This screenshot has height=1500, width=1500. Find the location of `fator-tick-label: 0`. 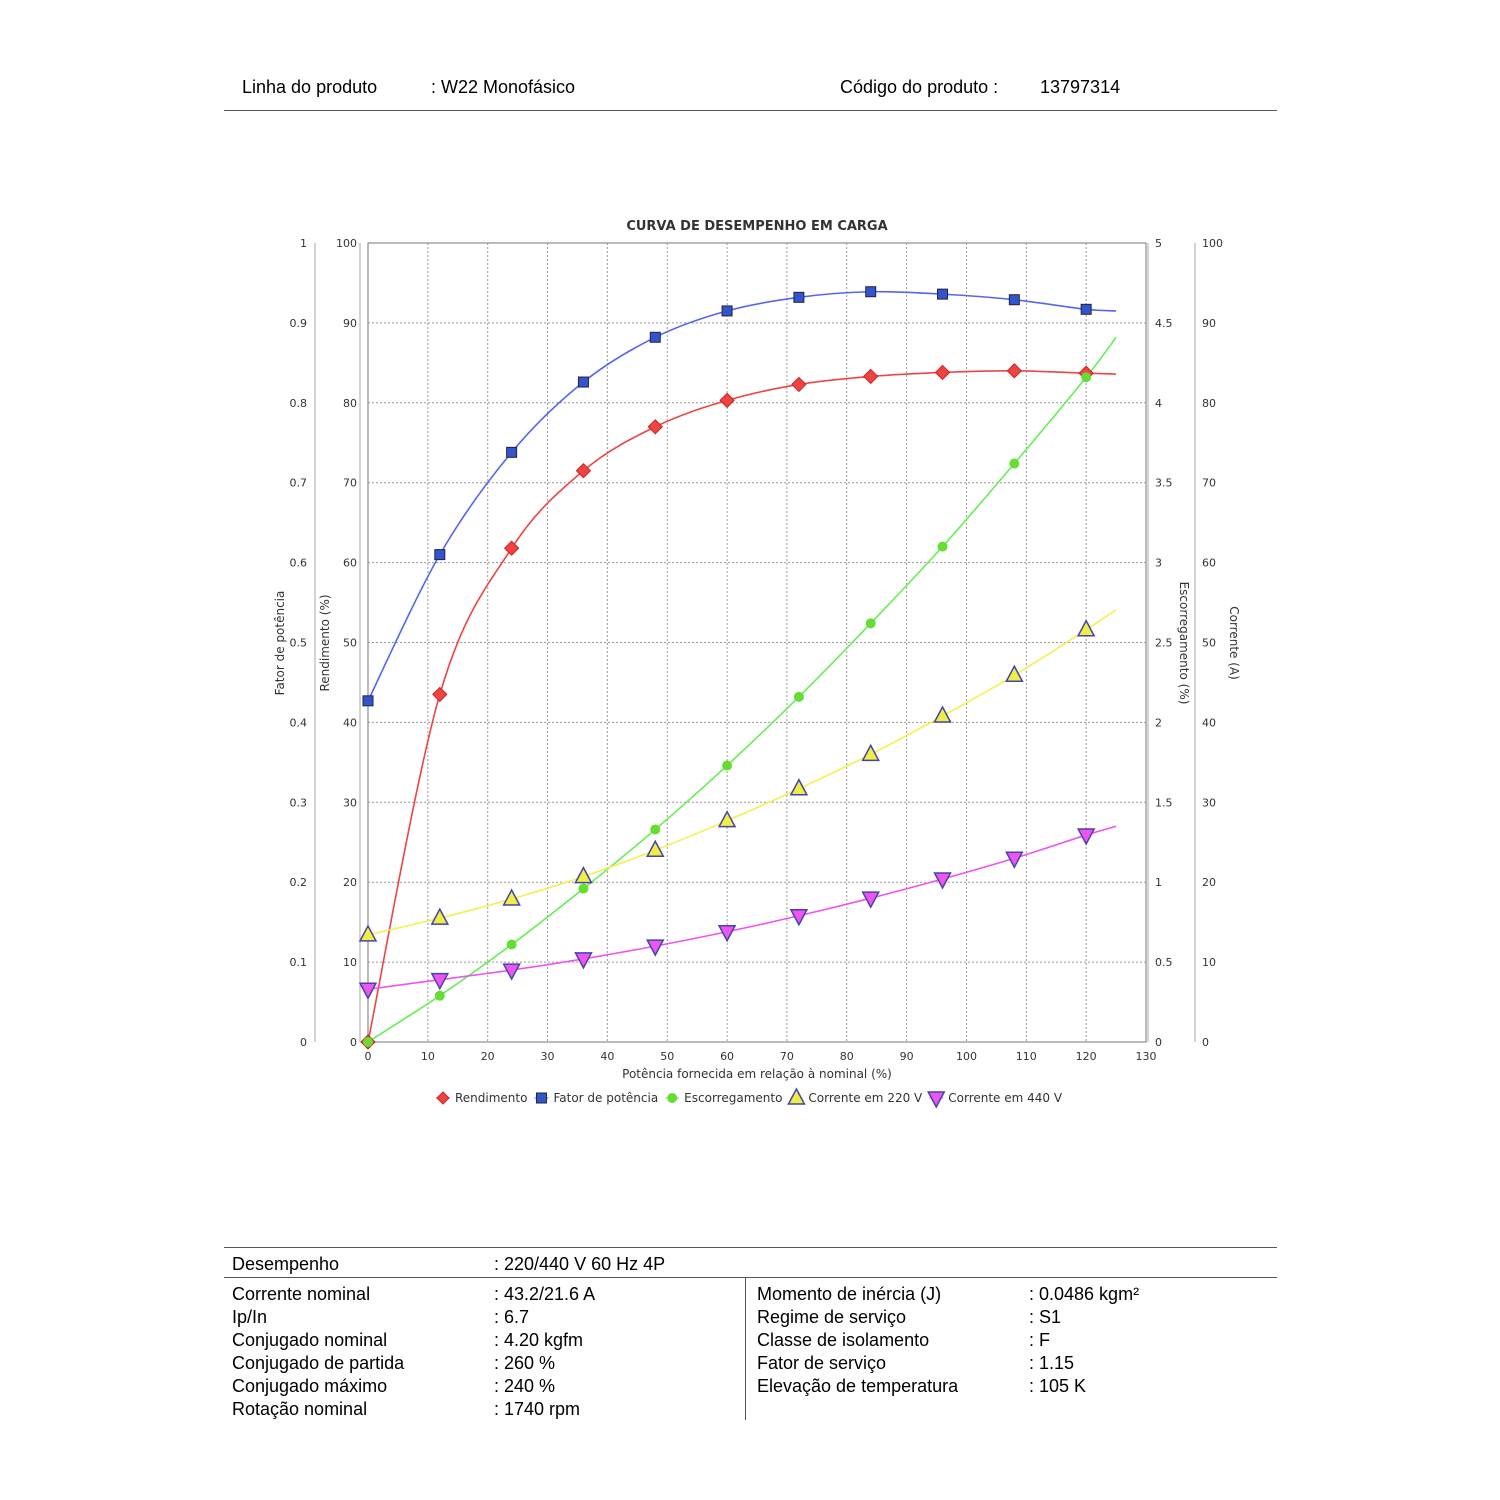

fator-tick-label: 0 is located at coordinates (303, 1042).